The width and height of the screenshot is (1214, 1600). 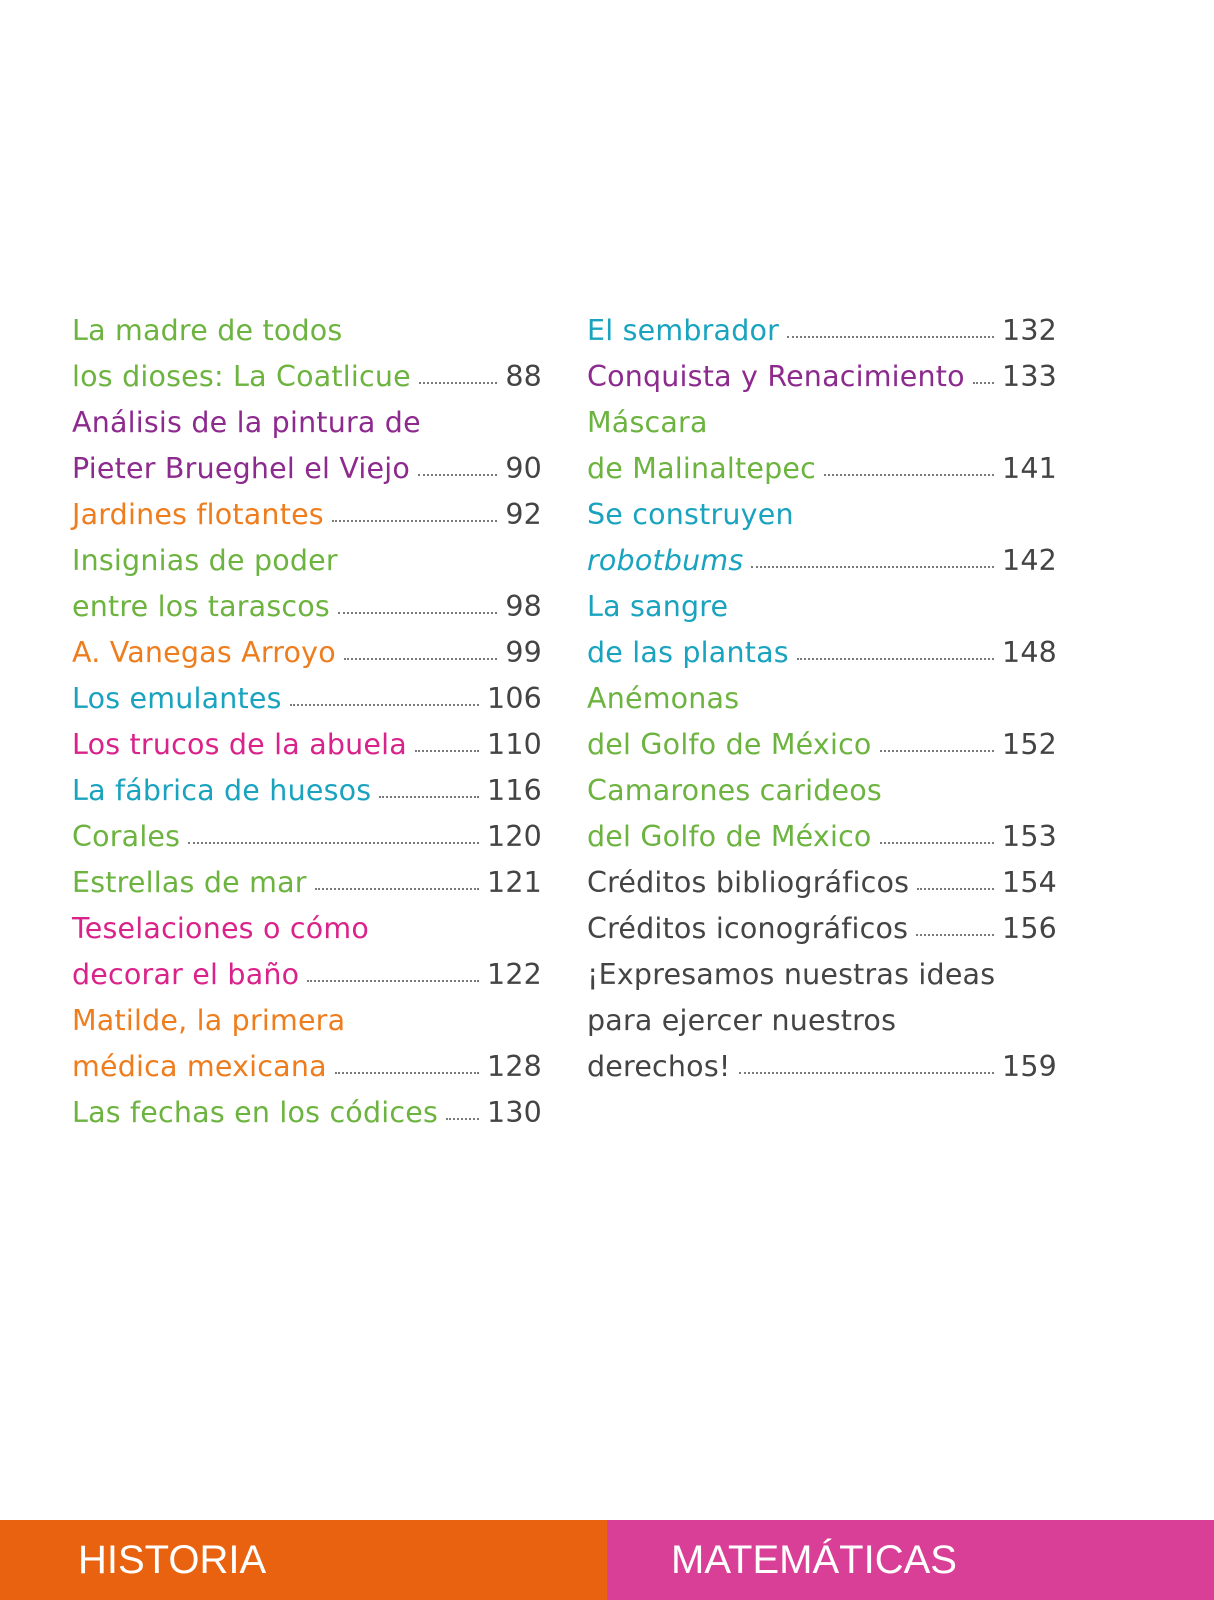 What do you see at coordinates (822, 1067) in the screenshot?
I see `toc-entry: derechos! 159` at bounding box center [822, 1067].